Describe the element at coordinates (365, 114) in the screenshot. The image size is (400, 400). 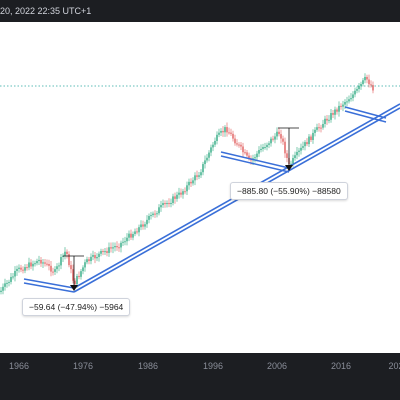
I see `trendline-recent` at that location.